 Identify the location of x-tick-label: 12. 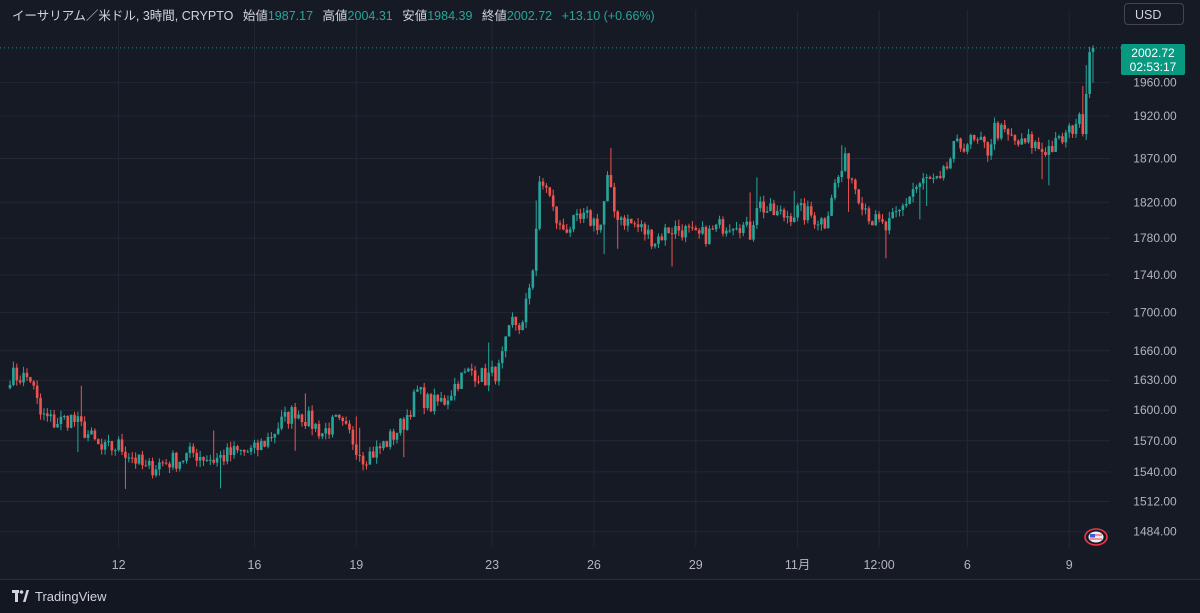
(119, 565).